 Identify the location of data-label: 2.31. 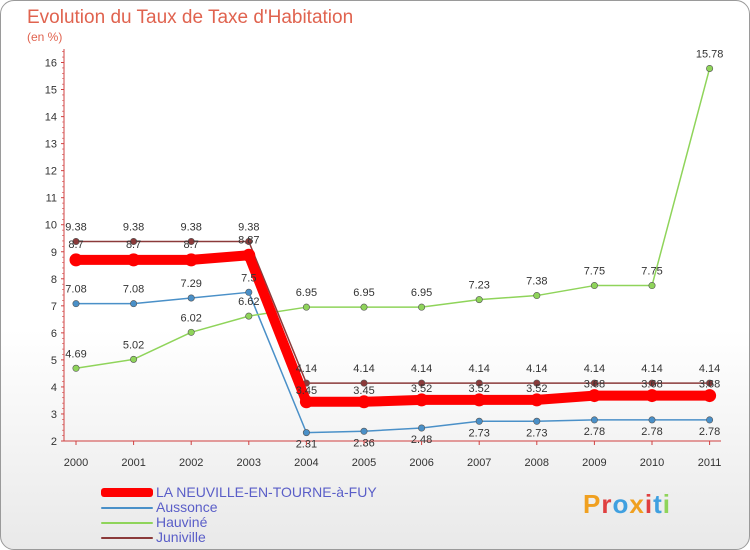
(306, 445).